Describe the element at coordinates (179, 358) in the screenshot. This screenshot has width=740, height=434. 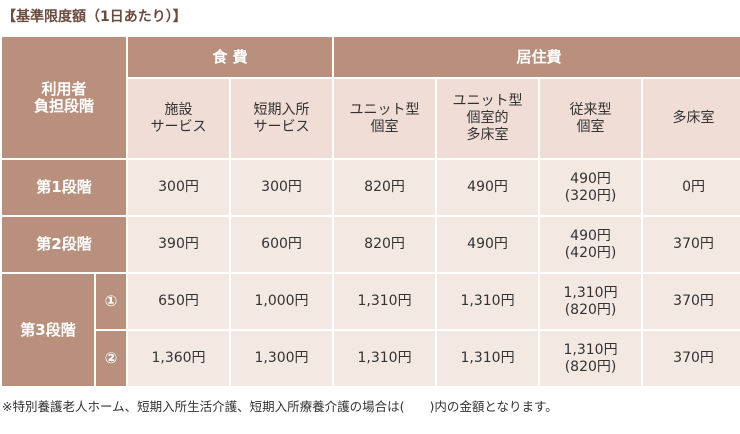
I see `cell-value: 1,360円` at that location.